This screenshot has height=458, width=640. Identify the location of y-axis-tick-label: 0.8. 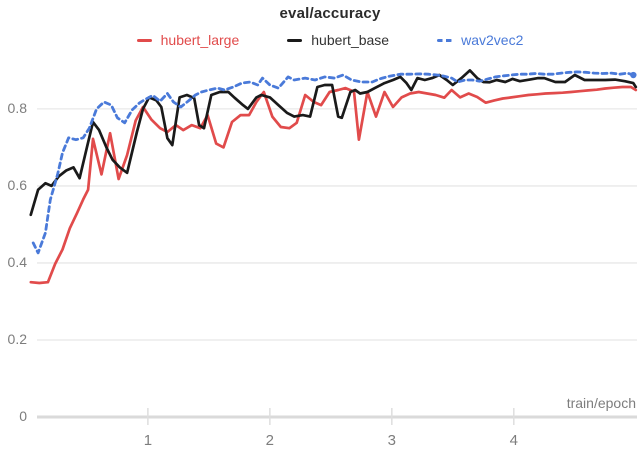
(17, 107).